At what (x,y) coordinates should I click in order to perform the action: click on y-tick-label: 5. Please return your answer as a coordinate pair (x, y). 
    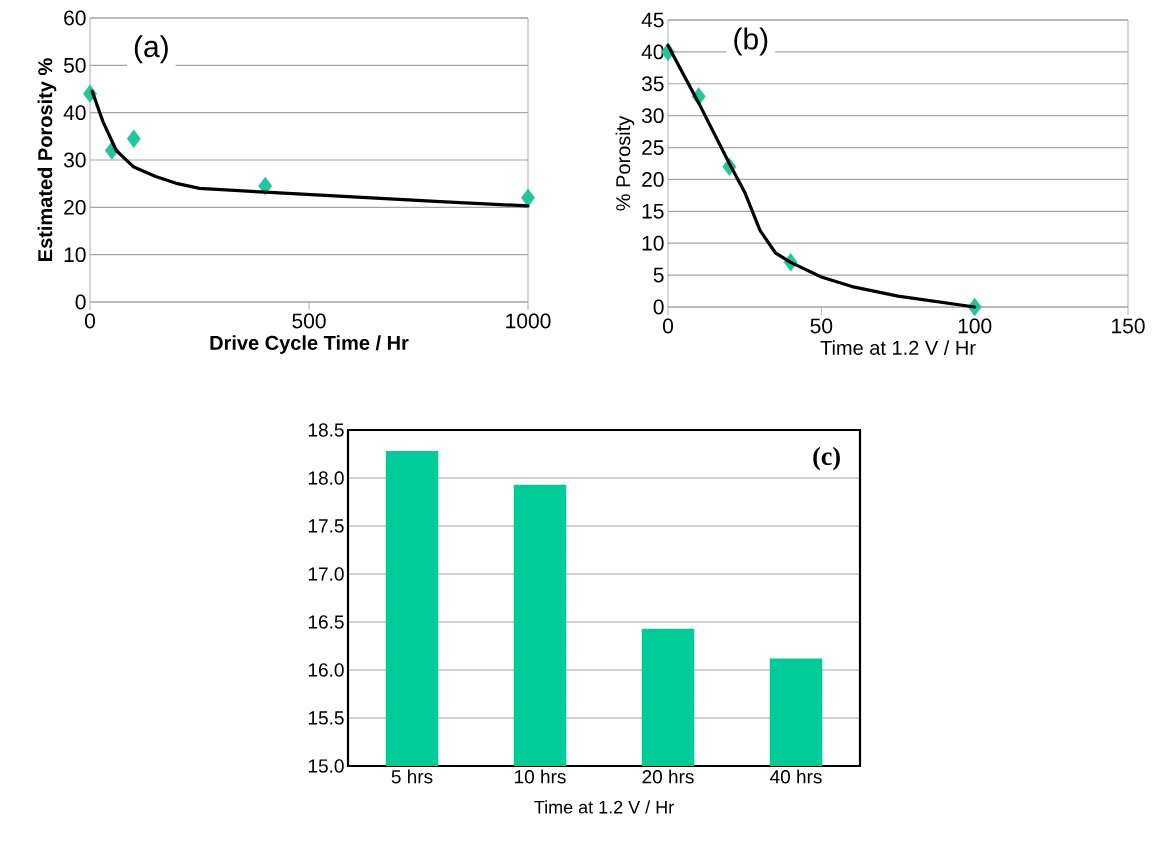
    Looking at the image, I should click on (658, 275).